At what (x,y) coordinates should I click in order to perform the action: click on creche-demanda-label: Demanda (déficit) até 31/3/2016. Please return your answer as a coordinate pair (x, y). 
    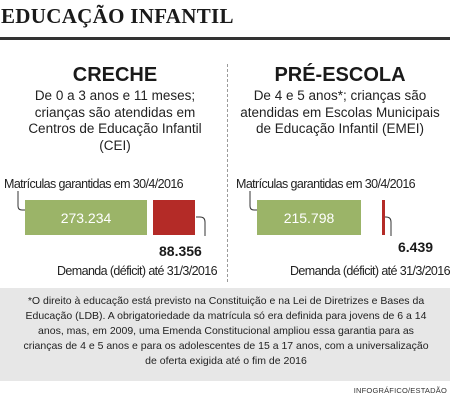
    Looking at the image, I should click on (137, 271).